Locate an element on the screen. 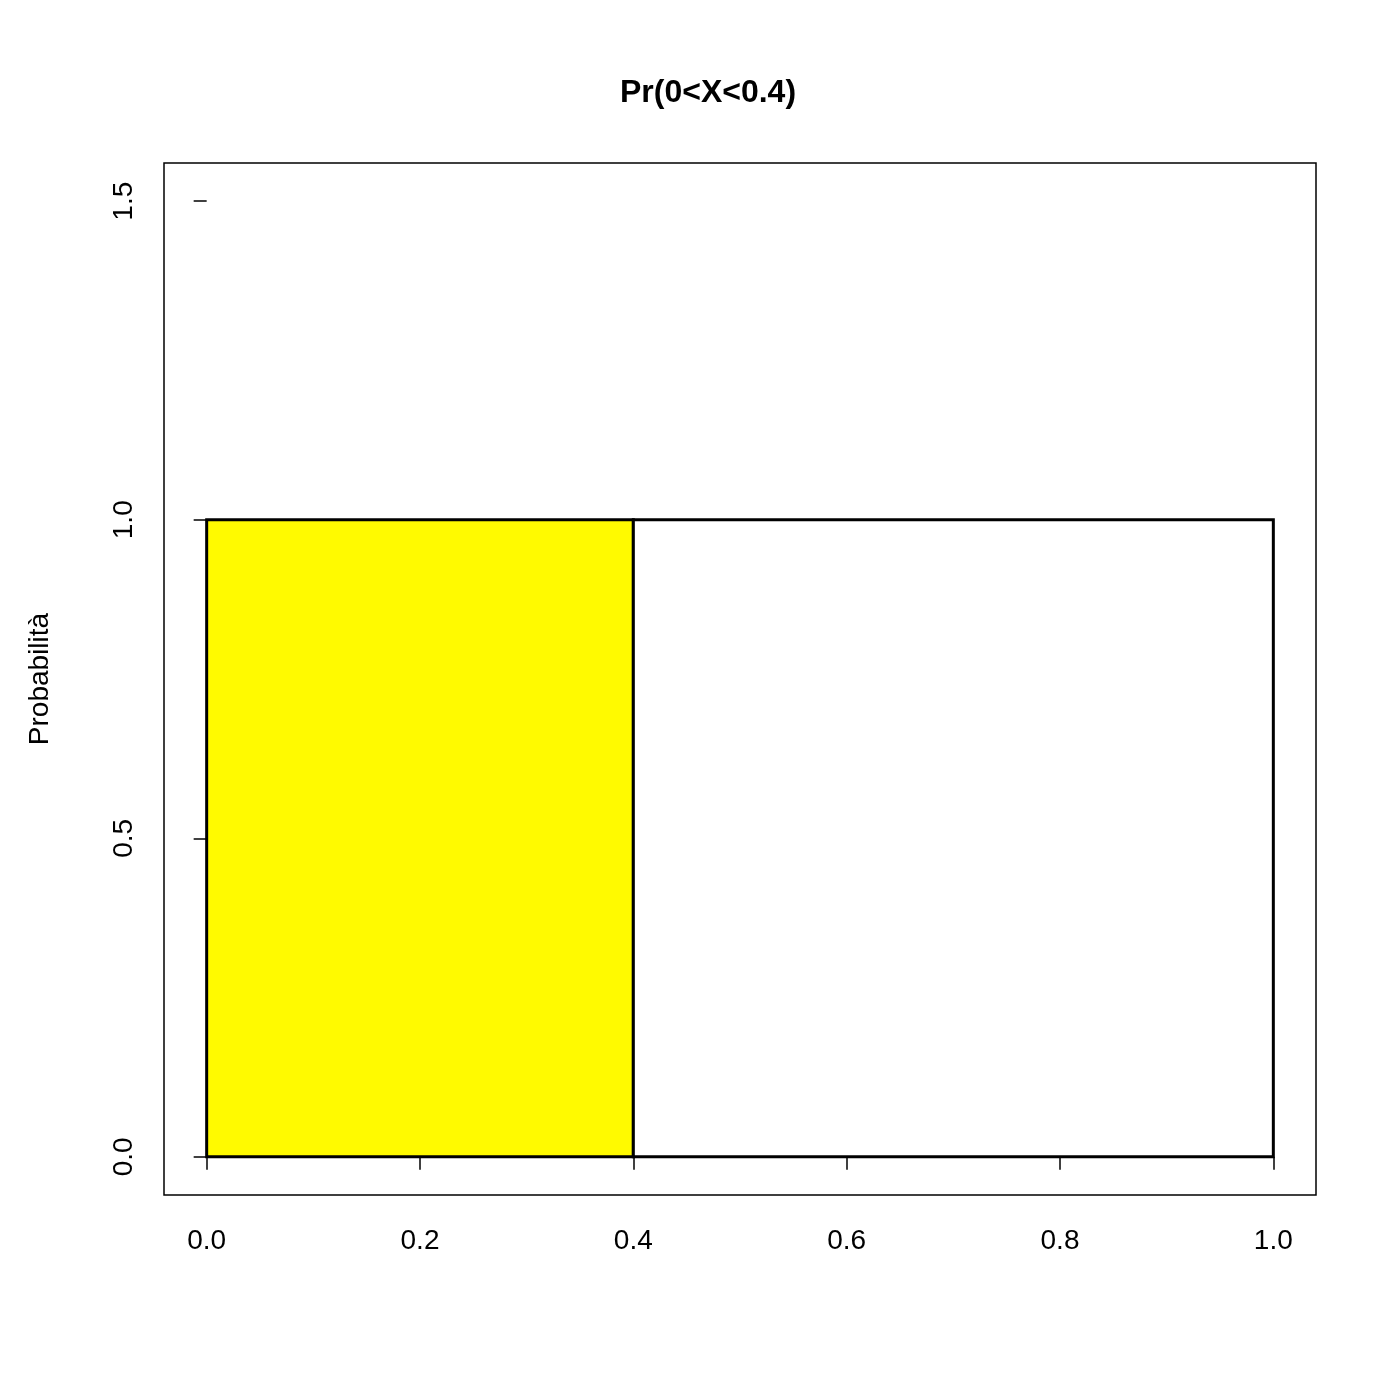  y-tick-label: 0.0 is located at coordinates (122, 1157).